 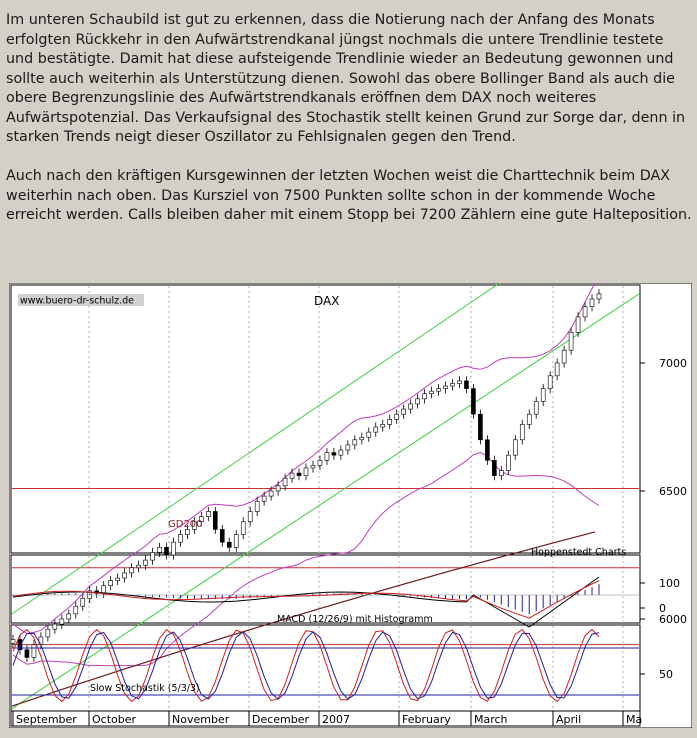 What do you see at coordinates (634, 719) in the screenshot?
I see `x-tick-label: Ma` at bounding box center [634, 719].